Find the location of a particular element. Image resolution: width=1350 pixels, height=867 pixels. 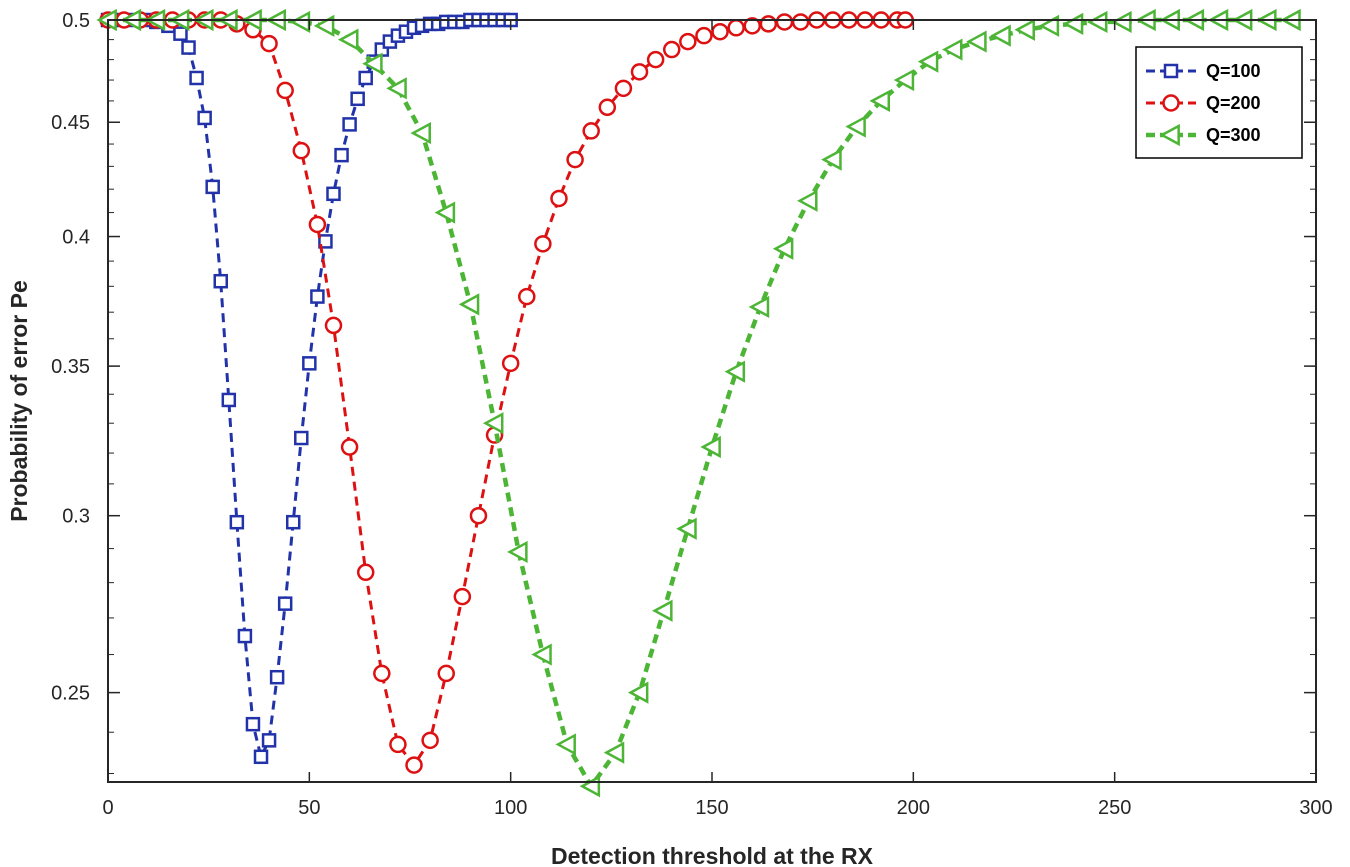

legend-entries: Q=100 Q=200 Q=300 is located at coordinates (1203, 104).